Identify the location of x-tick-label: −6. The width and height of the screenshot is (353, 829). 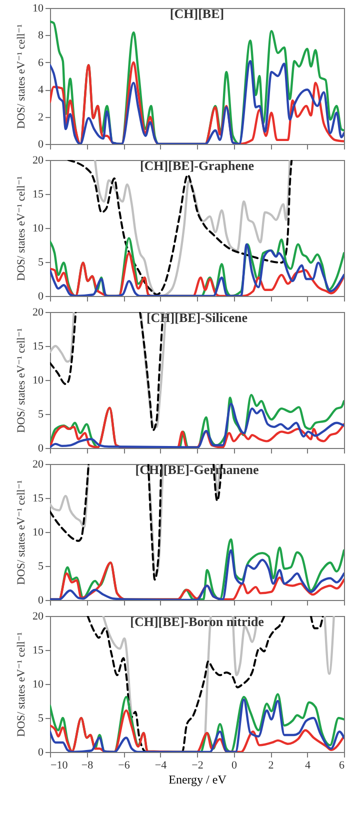
(124, 766).